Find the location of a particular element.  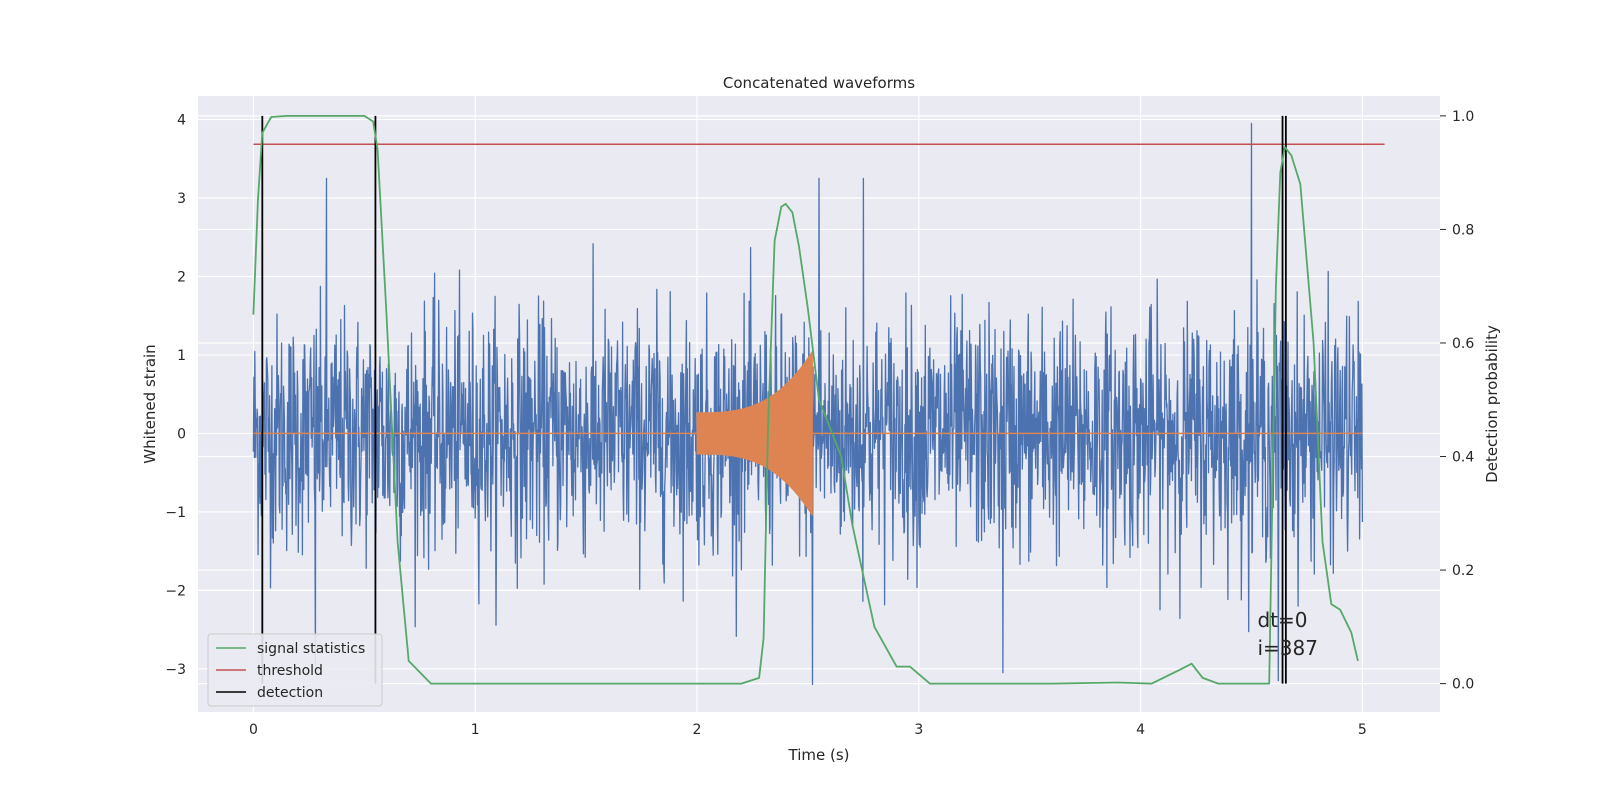

y-tick-label: 0 is located at coordinates (181, 434).